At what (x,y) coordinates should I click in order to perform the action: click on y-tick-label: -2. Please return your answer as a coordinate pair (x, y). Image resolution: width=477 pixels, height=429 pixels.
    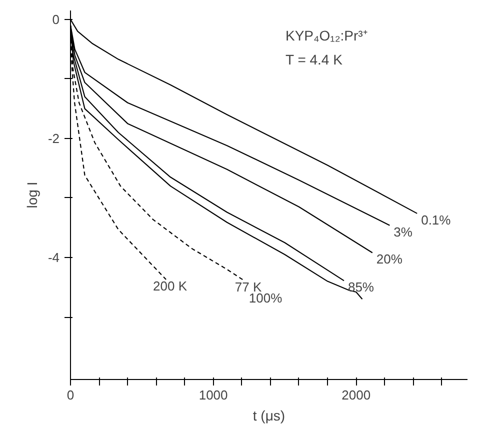
    Looking at the image, I should click on (54, 138).